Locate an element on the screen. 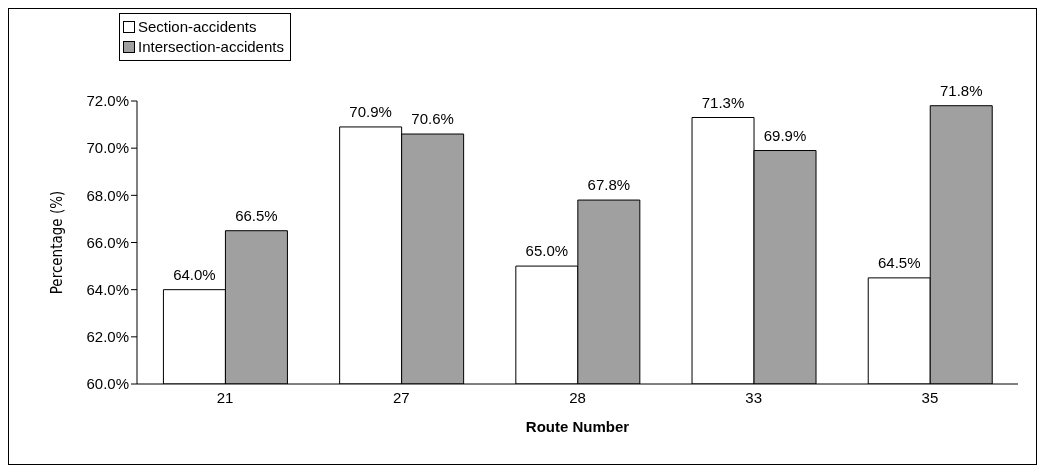 This screenshot has height=473, width=1045. legend-label: Section-accidents is located at coordinates (197, 27).